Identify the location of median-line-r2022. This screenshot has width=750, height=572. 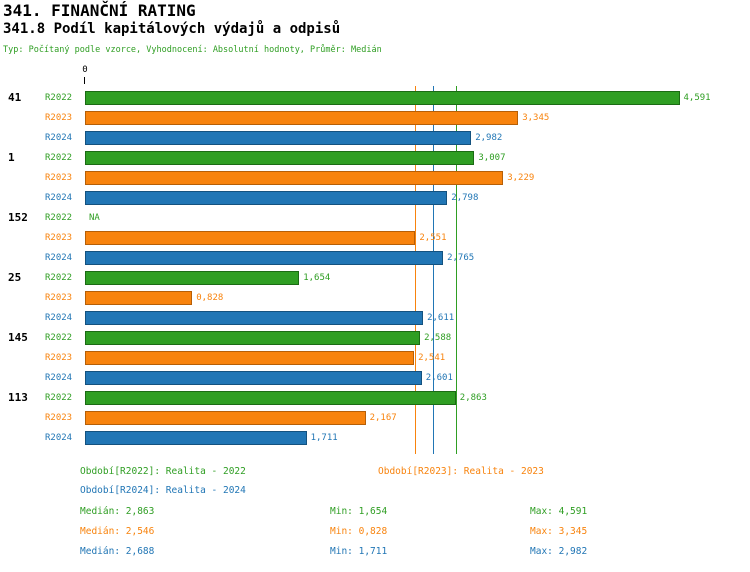
(456, 270).